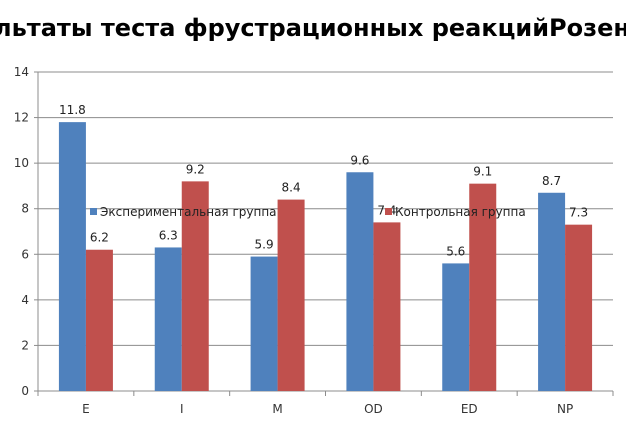 The image size is (626, 424). What do you see at coordinates (551, 181) in the screenshot?
I see `data-label: 8.7` at bounding box center [551, 181].